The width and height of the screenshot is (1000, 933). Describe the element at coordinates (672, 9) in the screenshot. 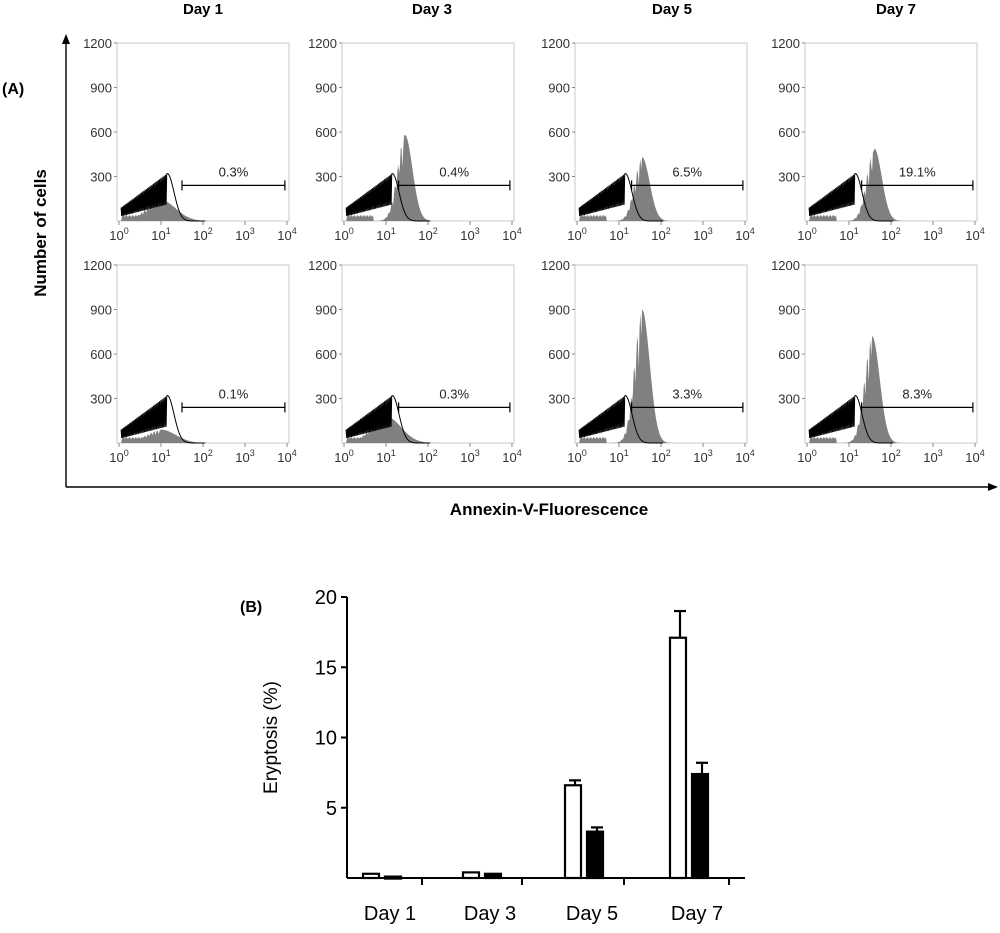

I see `column-title: Day 5` at that location.